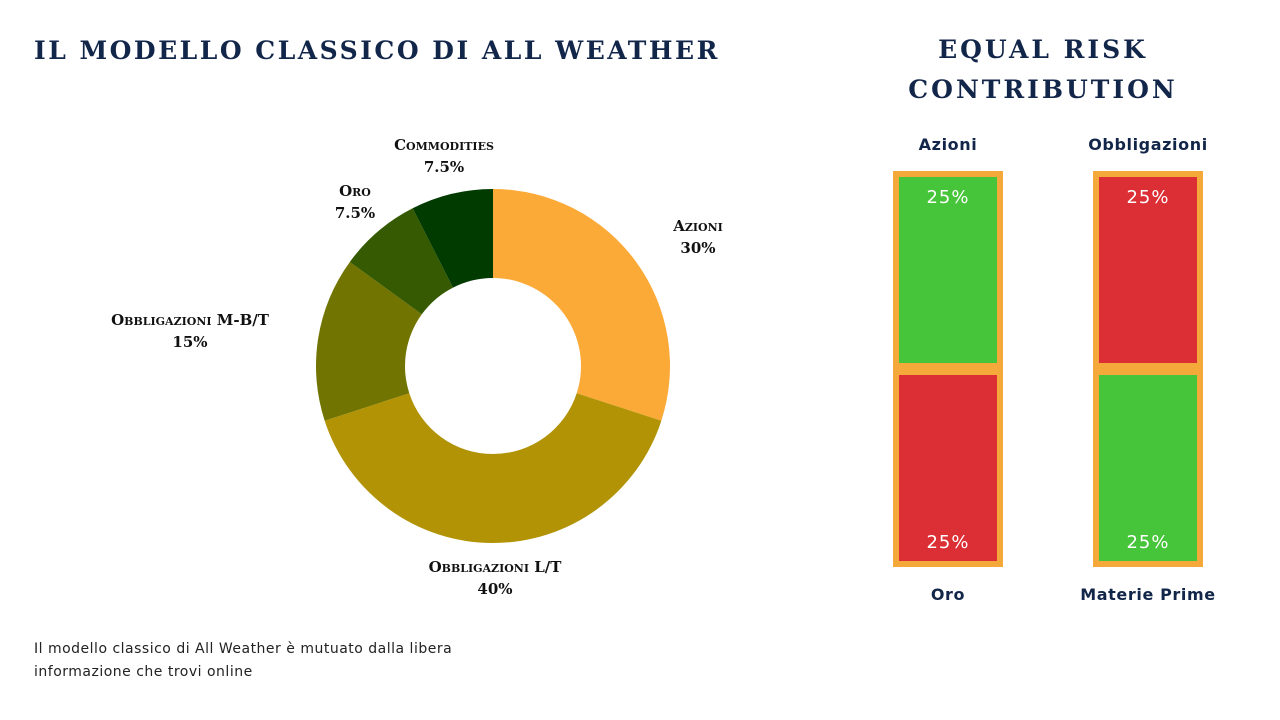  What do you see at coordinates (948, 468) in the screenshot?
I see `risk-cell-oro: 25%` at bounding box center [948, 468].